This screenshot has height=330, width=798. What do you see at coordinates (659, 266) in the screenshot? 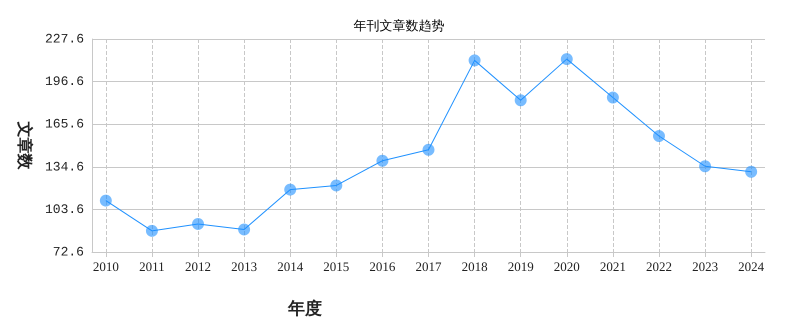
I see `x-tick-label: 2022` at bounding box center [659, 266].